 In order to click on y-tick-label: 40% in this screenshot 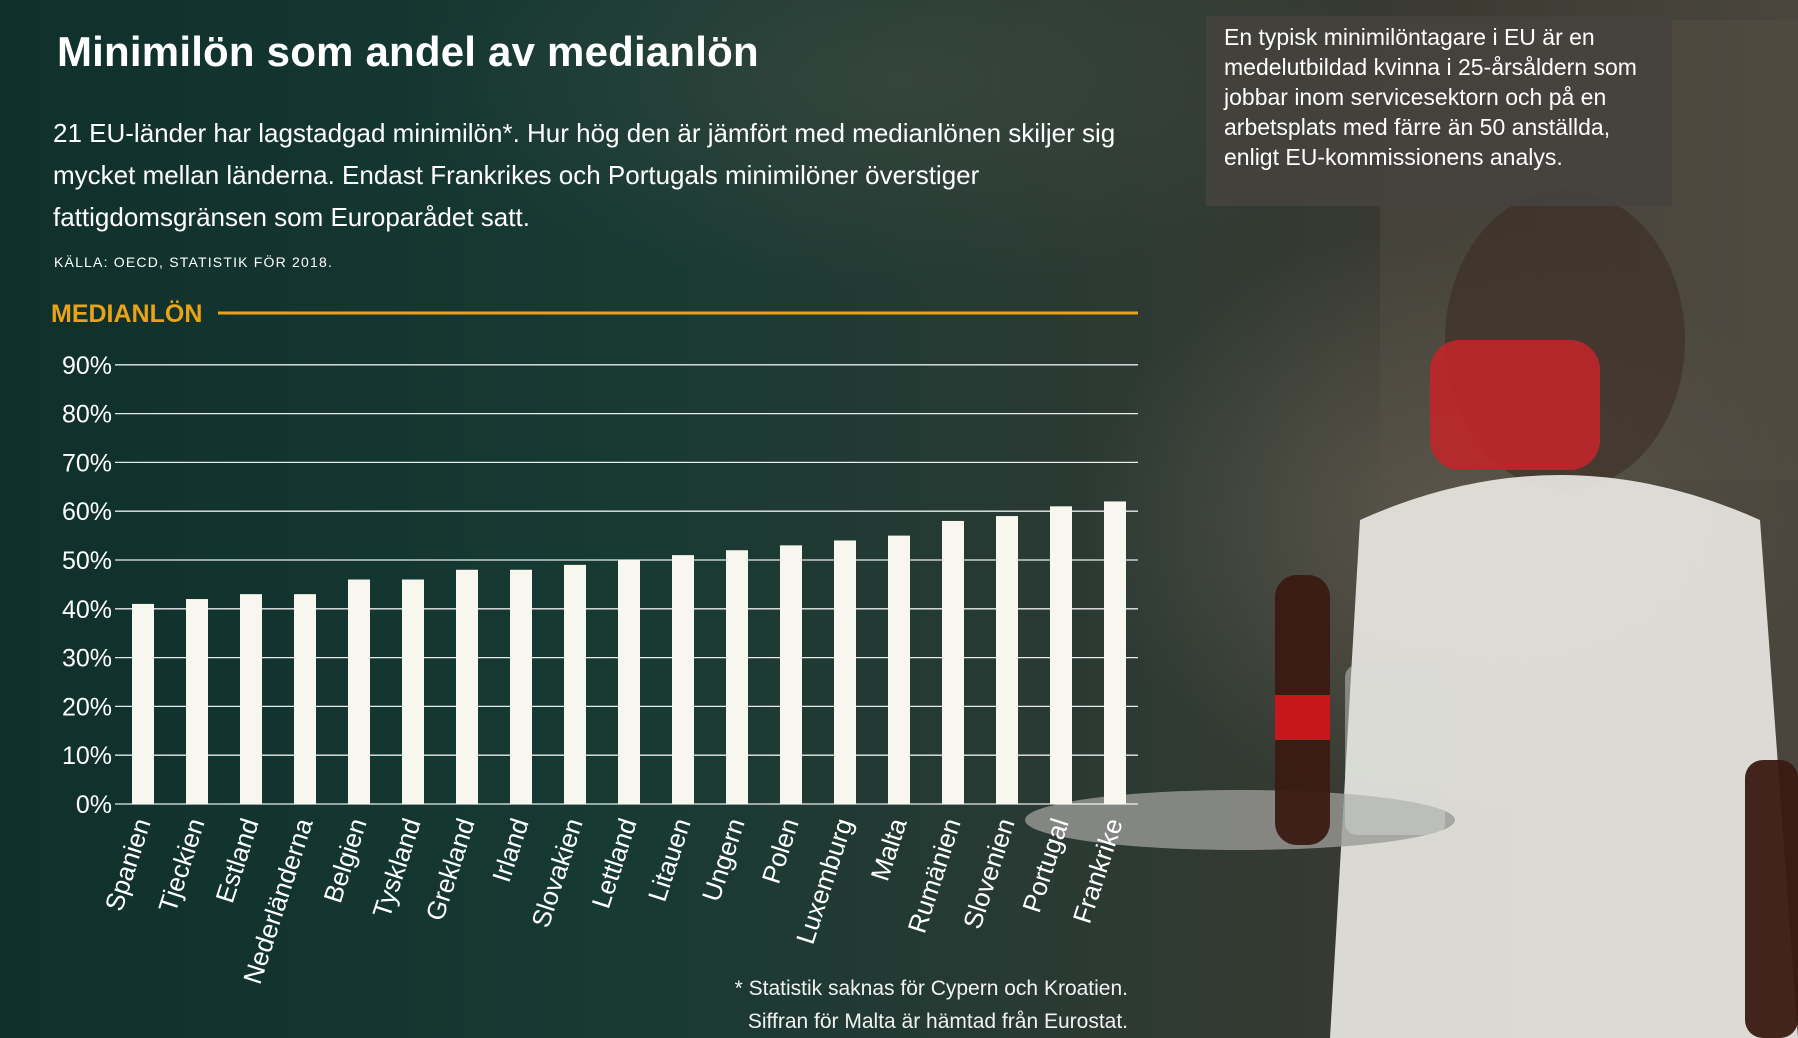, I will do `click(87, 610)`.